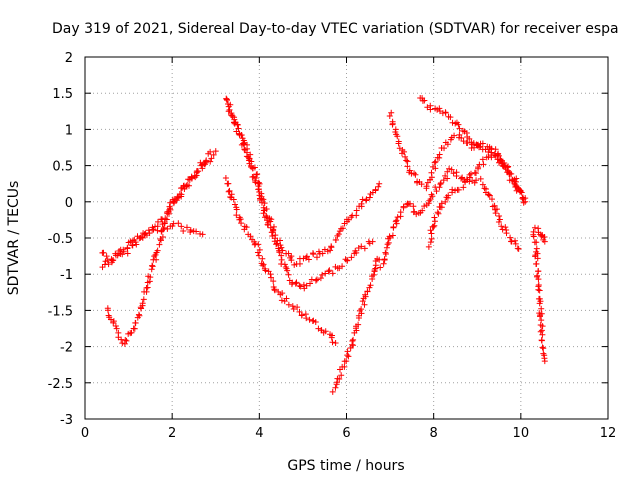 This screenshot has width=640, height=480. Describe the element at coordinates (66, 275) in the screenshot. I see `y-tick-label: -1` at that location.